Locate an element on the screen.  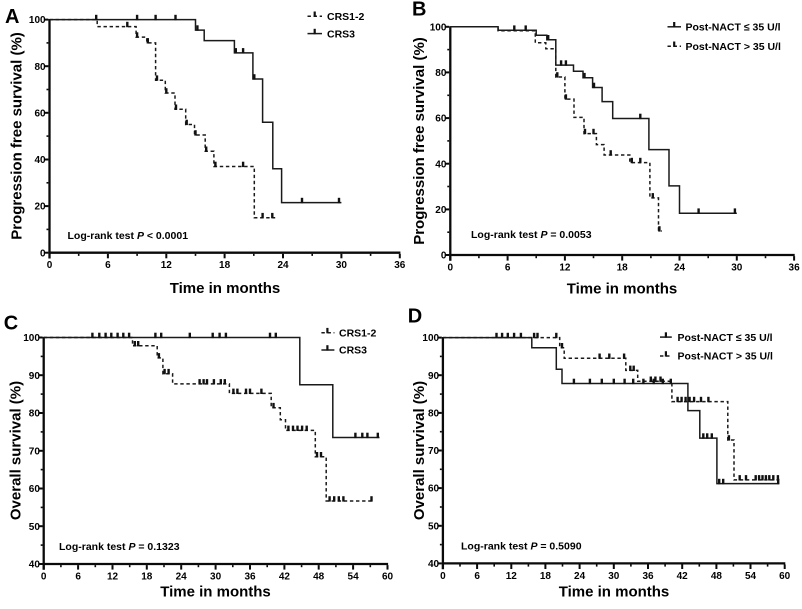
svg-text: Log-rank test P = 0.5090 is located at coordinates (521, 547).